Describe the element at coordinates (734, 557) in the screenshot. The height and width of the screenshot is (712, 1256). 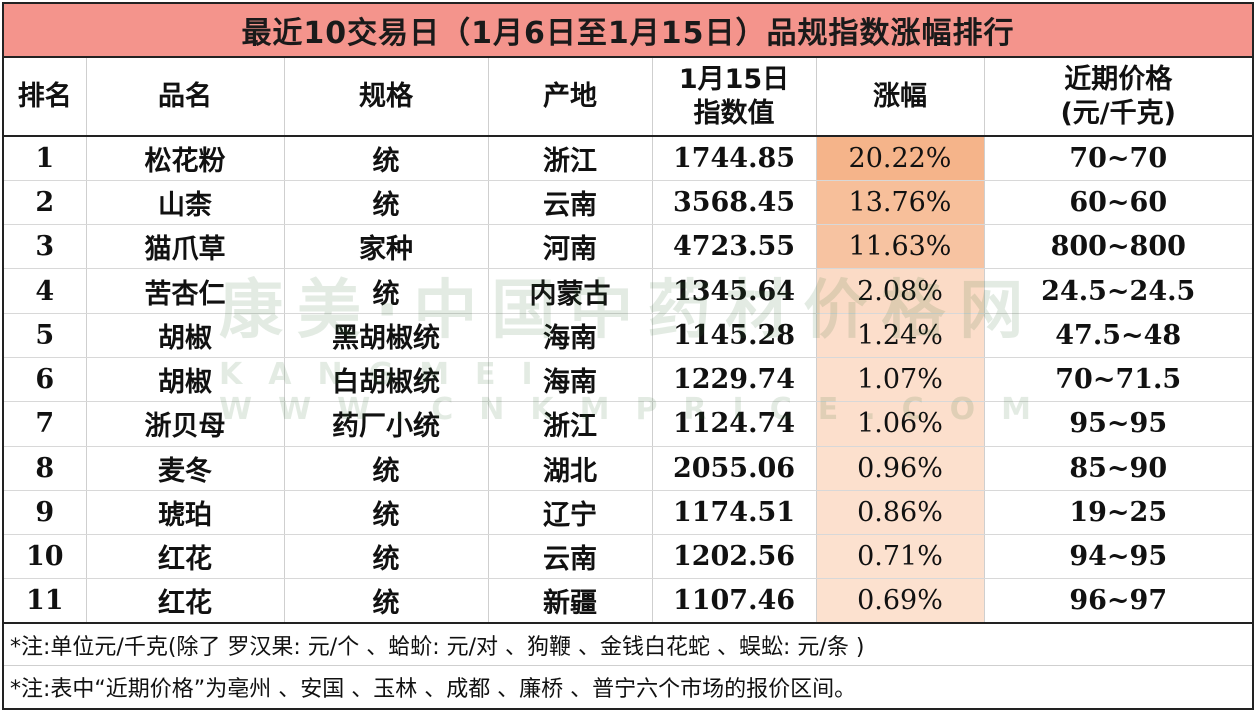
I see `cell-index: 1202.56` at that location.